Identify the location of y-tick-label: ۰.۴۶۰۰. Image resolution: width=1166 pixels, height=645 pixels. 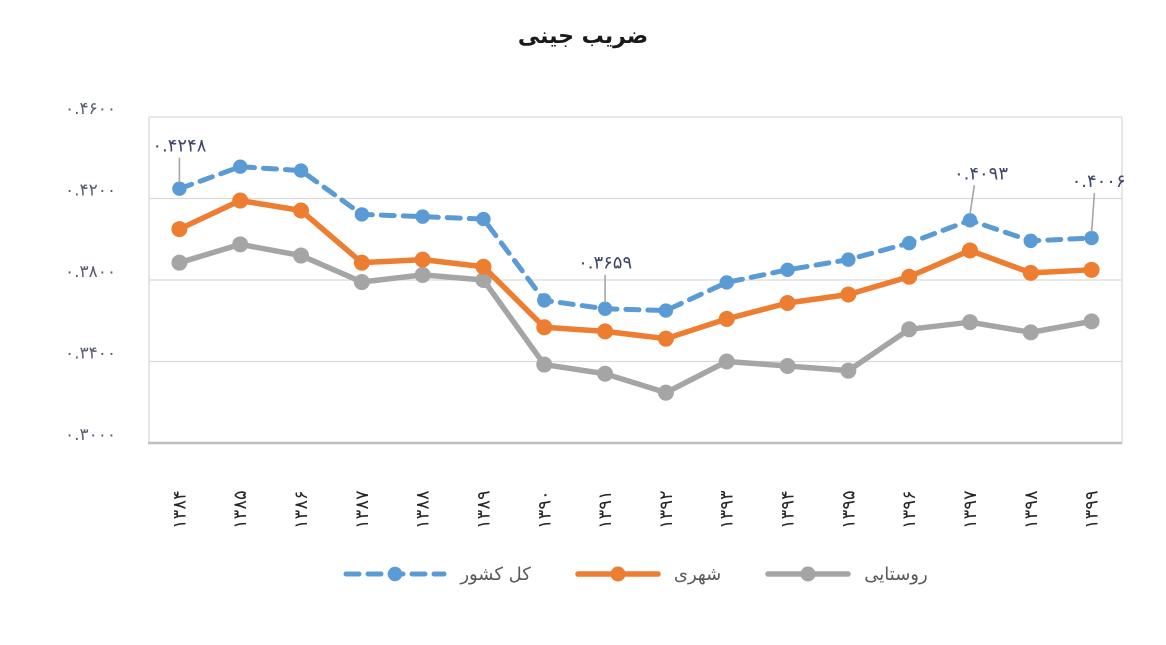
(90, 109).